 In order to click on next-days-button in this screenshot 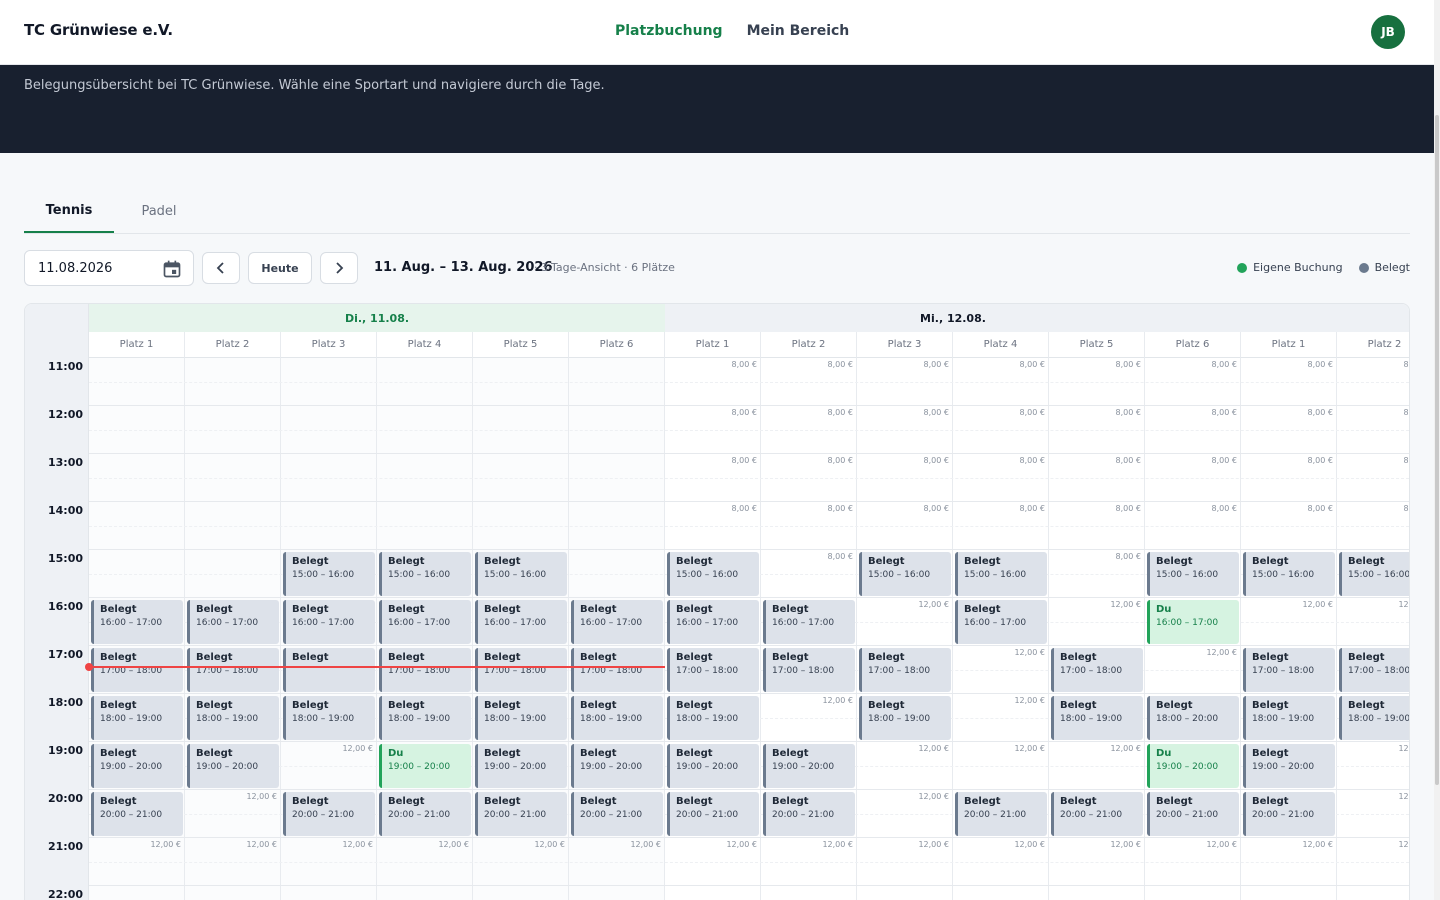, I will do `click(339, 268)`.